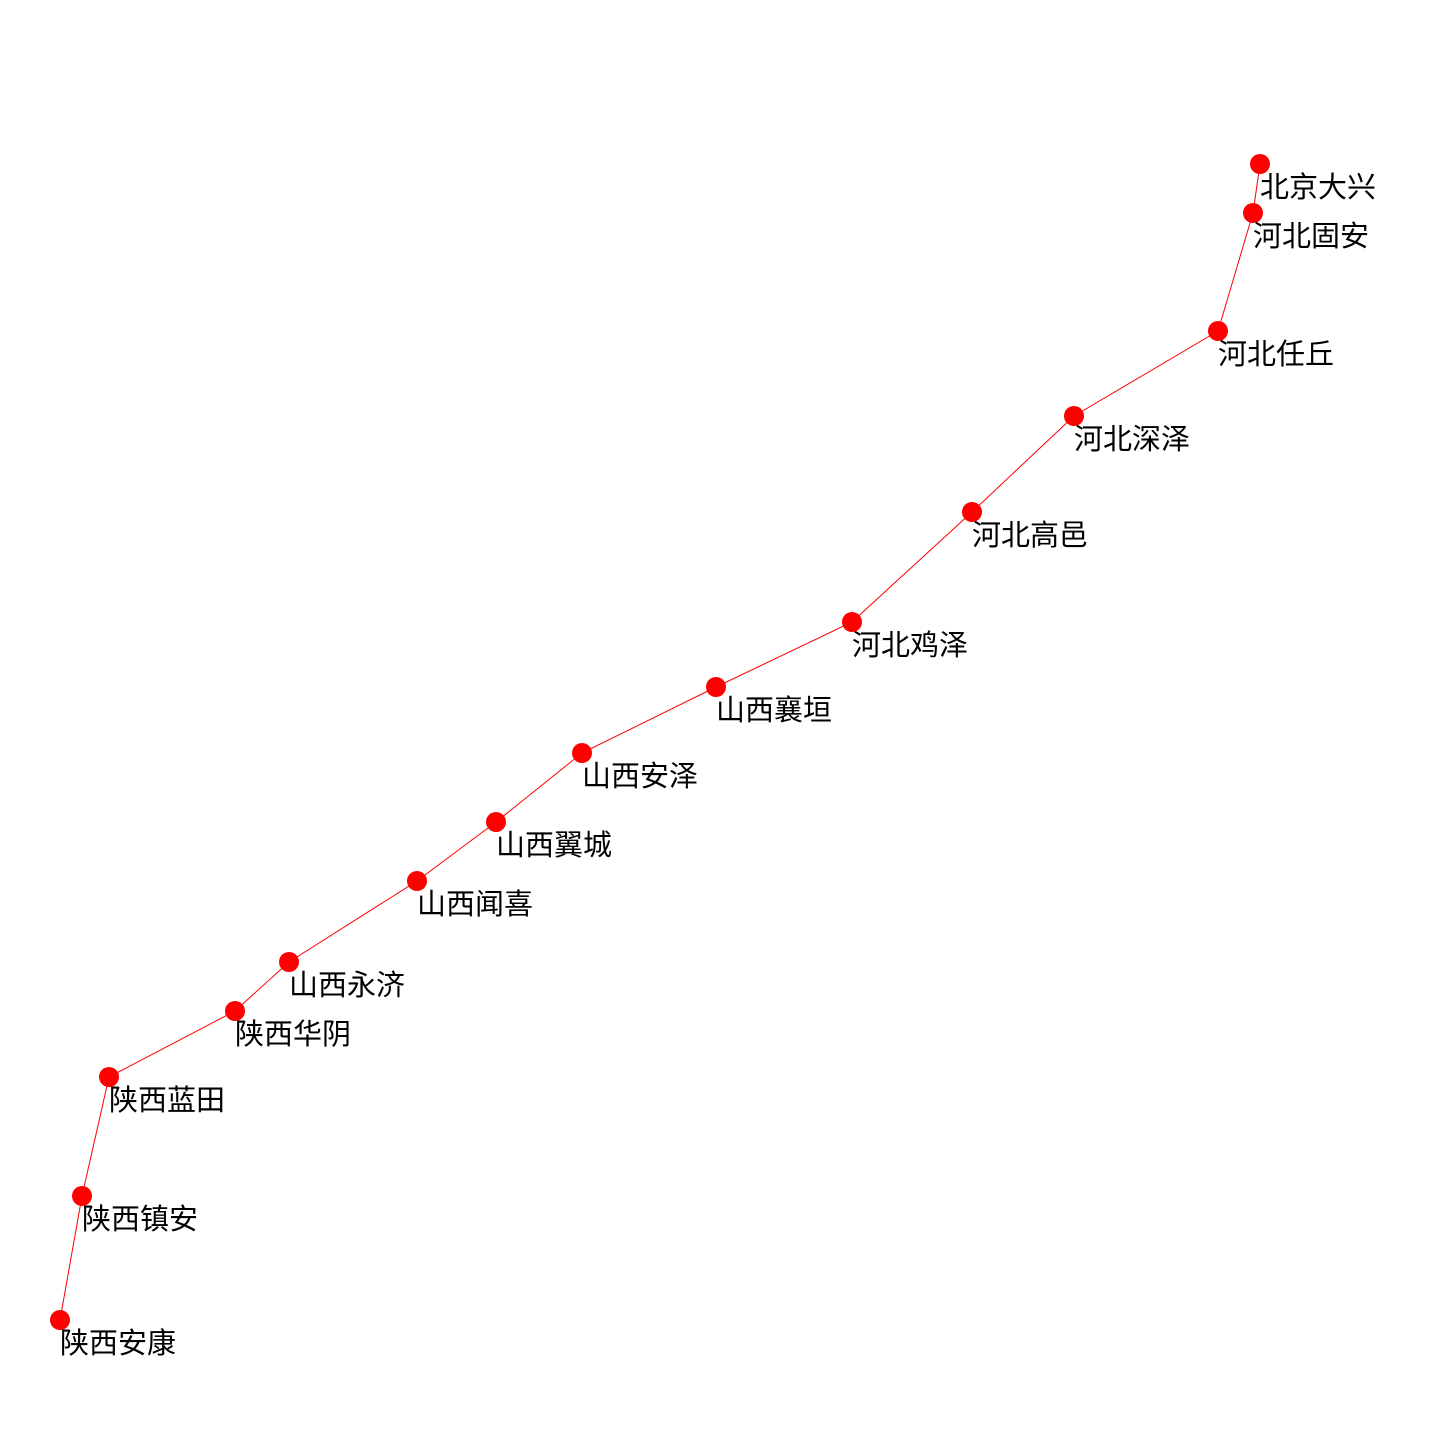 Image resolution: width=1440 pixels, height=1440 pixels. I want to click on station-label-shanxi-wenxi: 山西闻喜, so click(475, 904).